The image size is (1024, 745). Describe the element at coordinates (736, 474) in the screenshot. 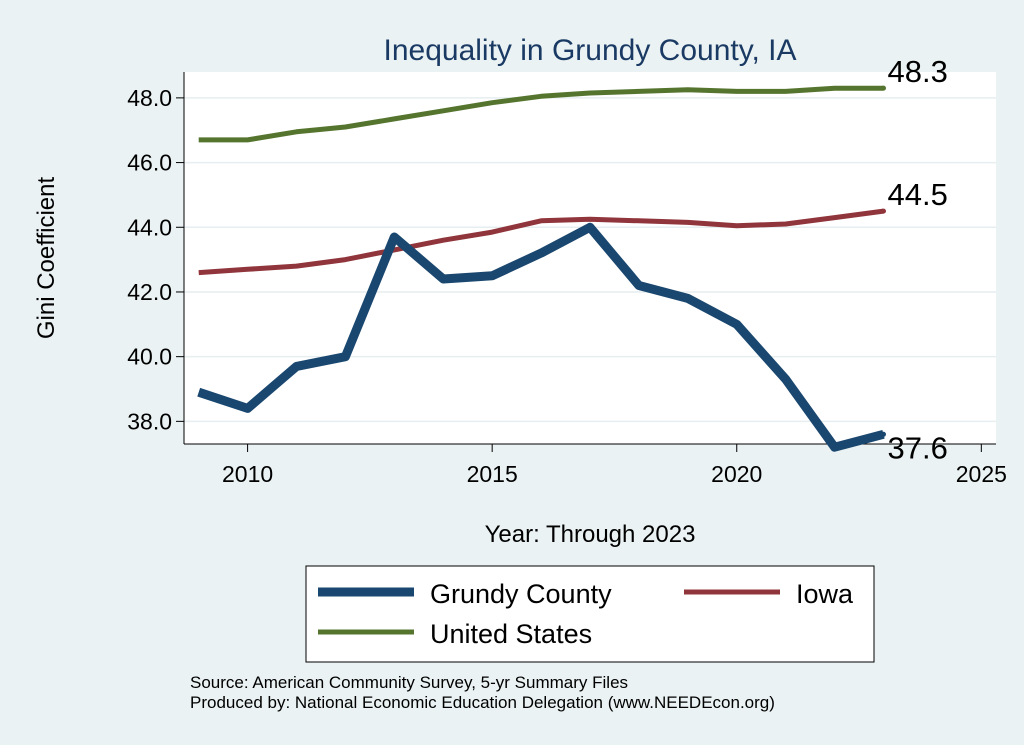

I see `x-tick-label: 2020` at that location.